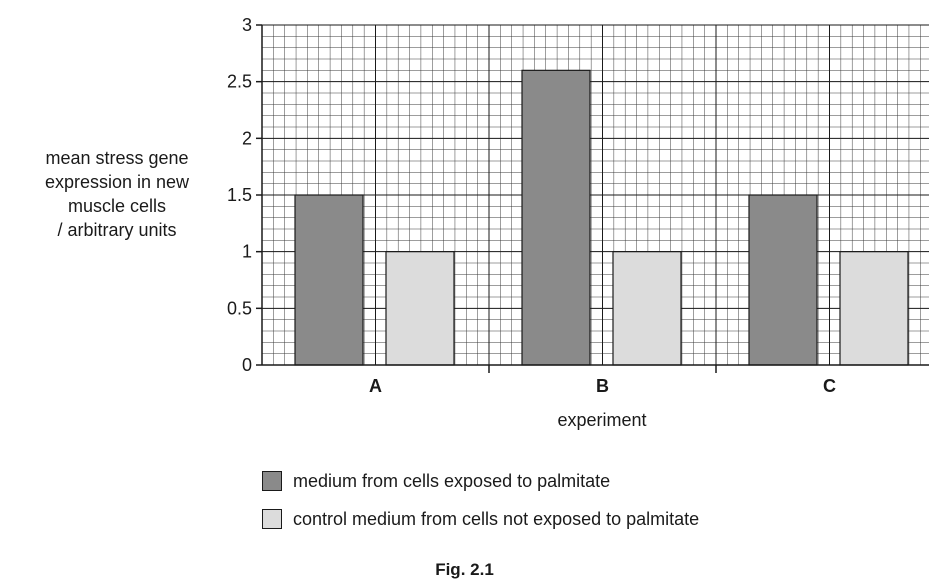 Image resolution: width=929 pixels, height=582 pixels. I want to click on x-category-labels: A B C, so click(602, 386).